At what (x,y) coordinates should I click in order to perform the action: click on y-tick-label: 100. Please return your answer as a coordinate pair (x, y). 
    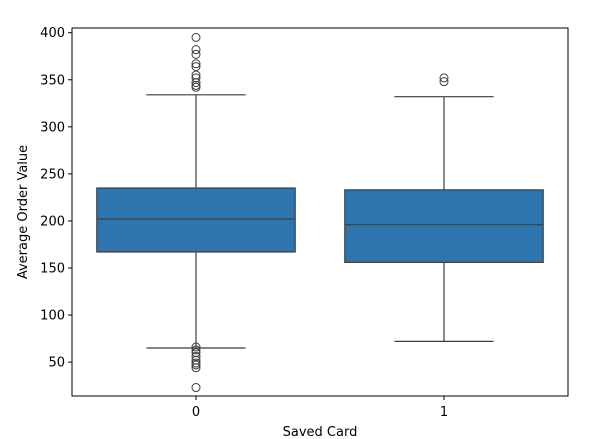
    Looking at the image, I should click on (52, 316).